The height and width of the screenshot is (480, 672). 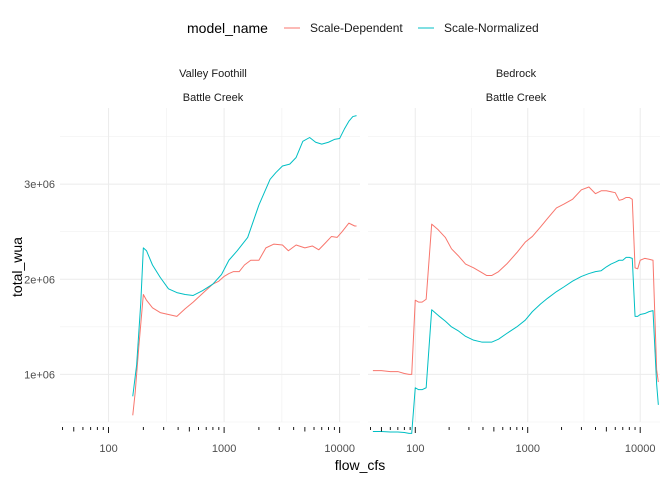 I want to click on y-tick-label: 1e+06, so click(x=39, y=375).